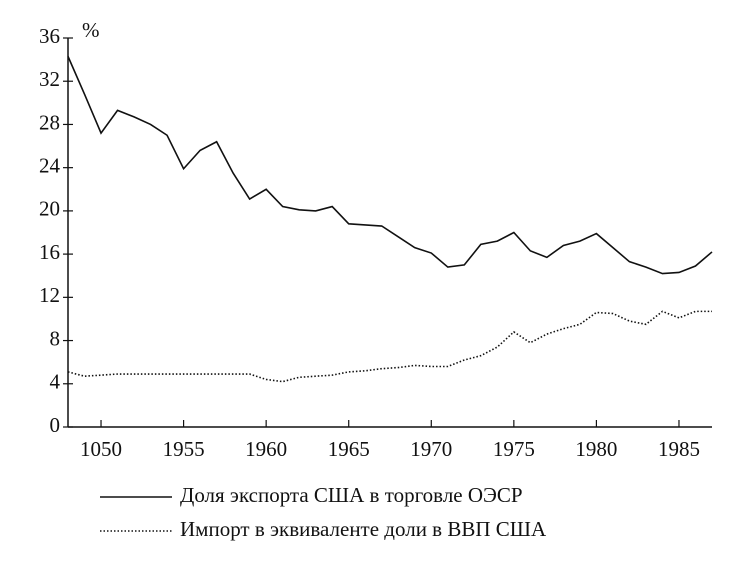  I want to click on x-tick-label: 1975, so click(514, 449).